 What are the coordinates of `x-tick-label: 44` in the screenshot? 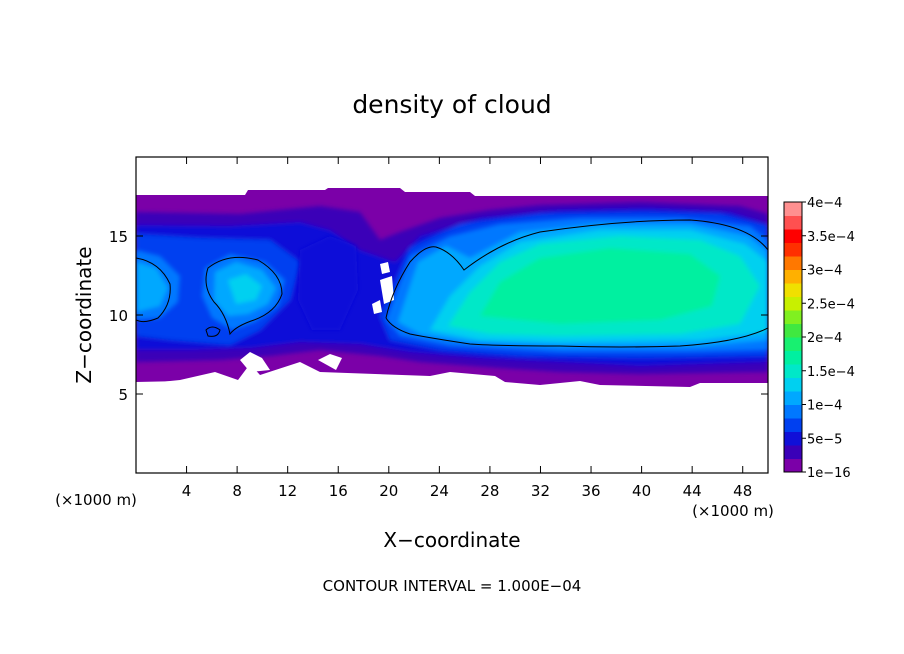 It's located at (692, 491).